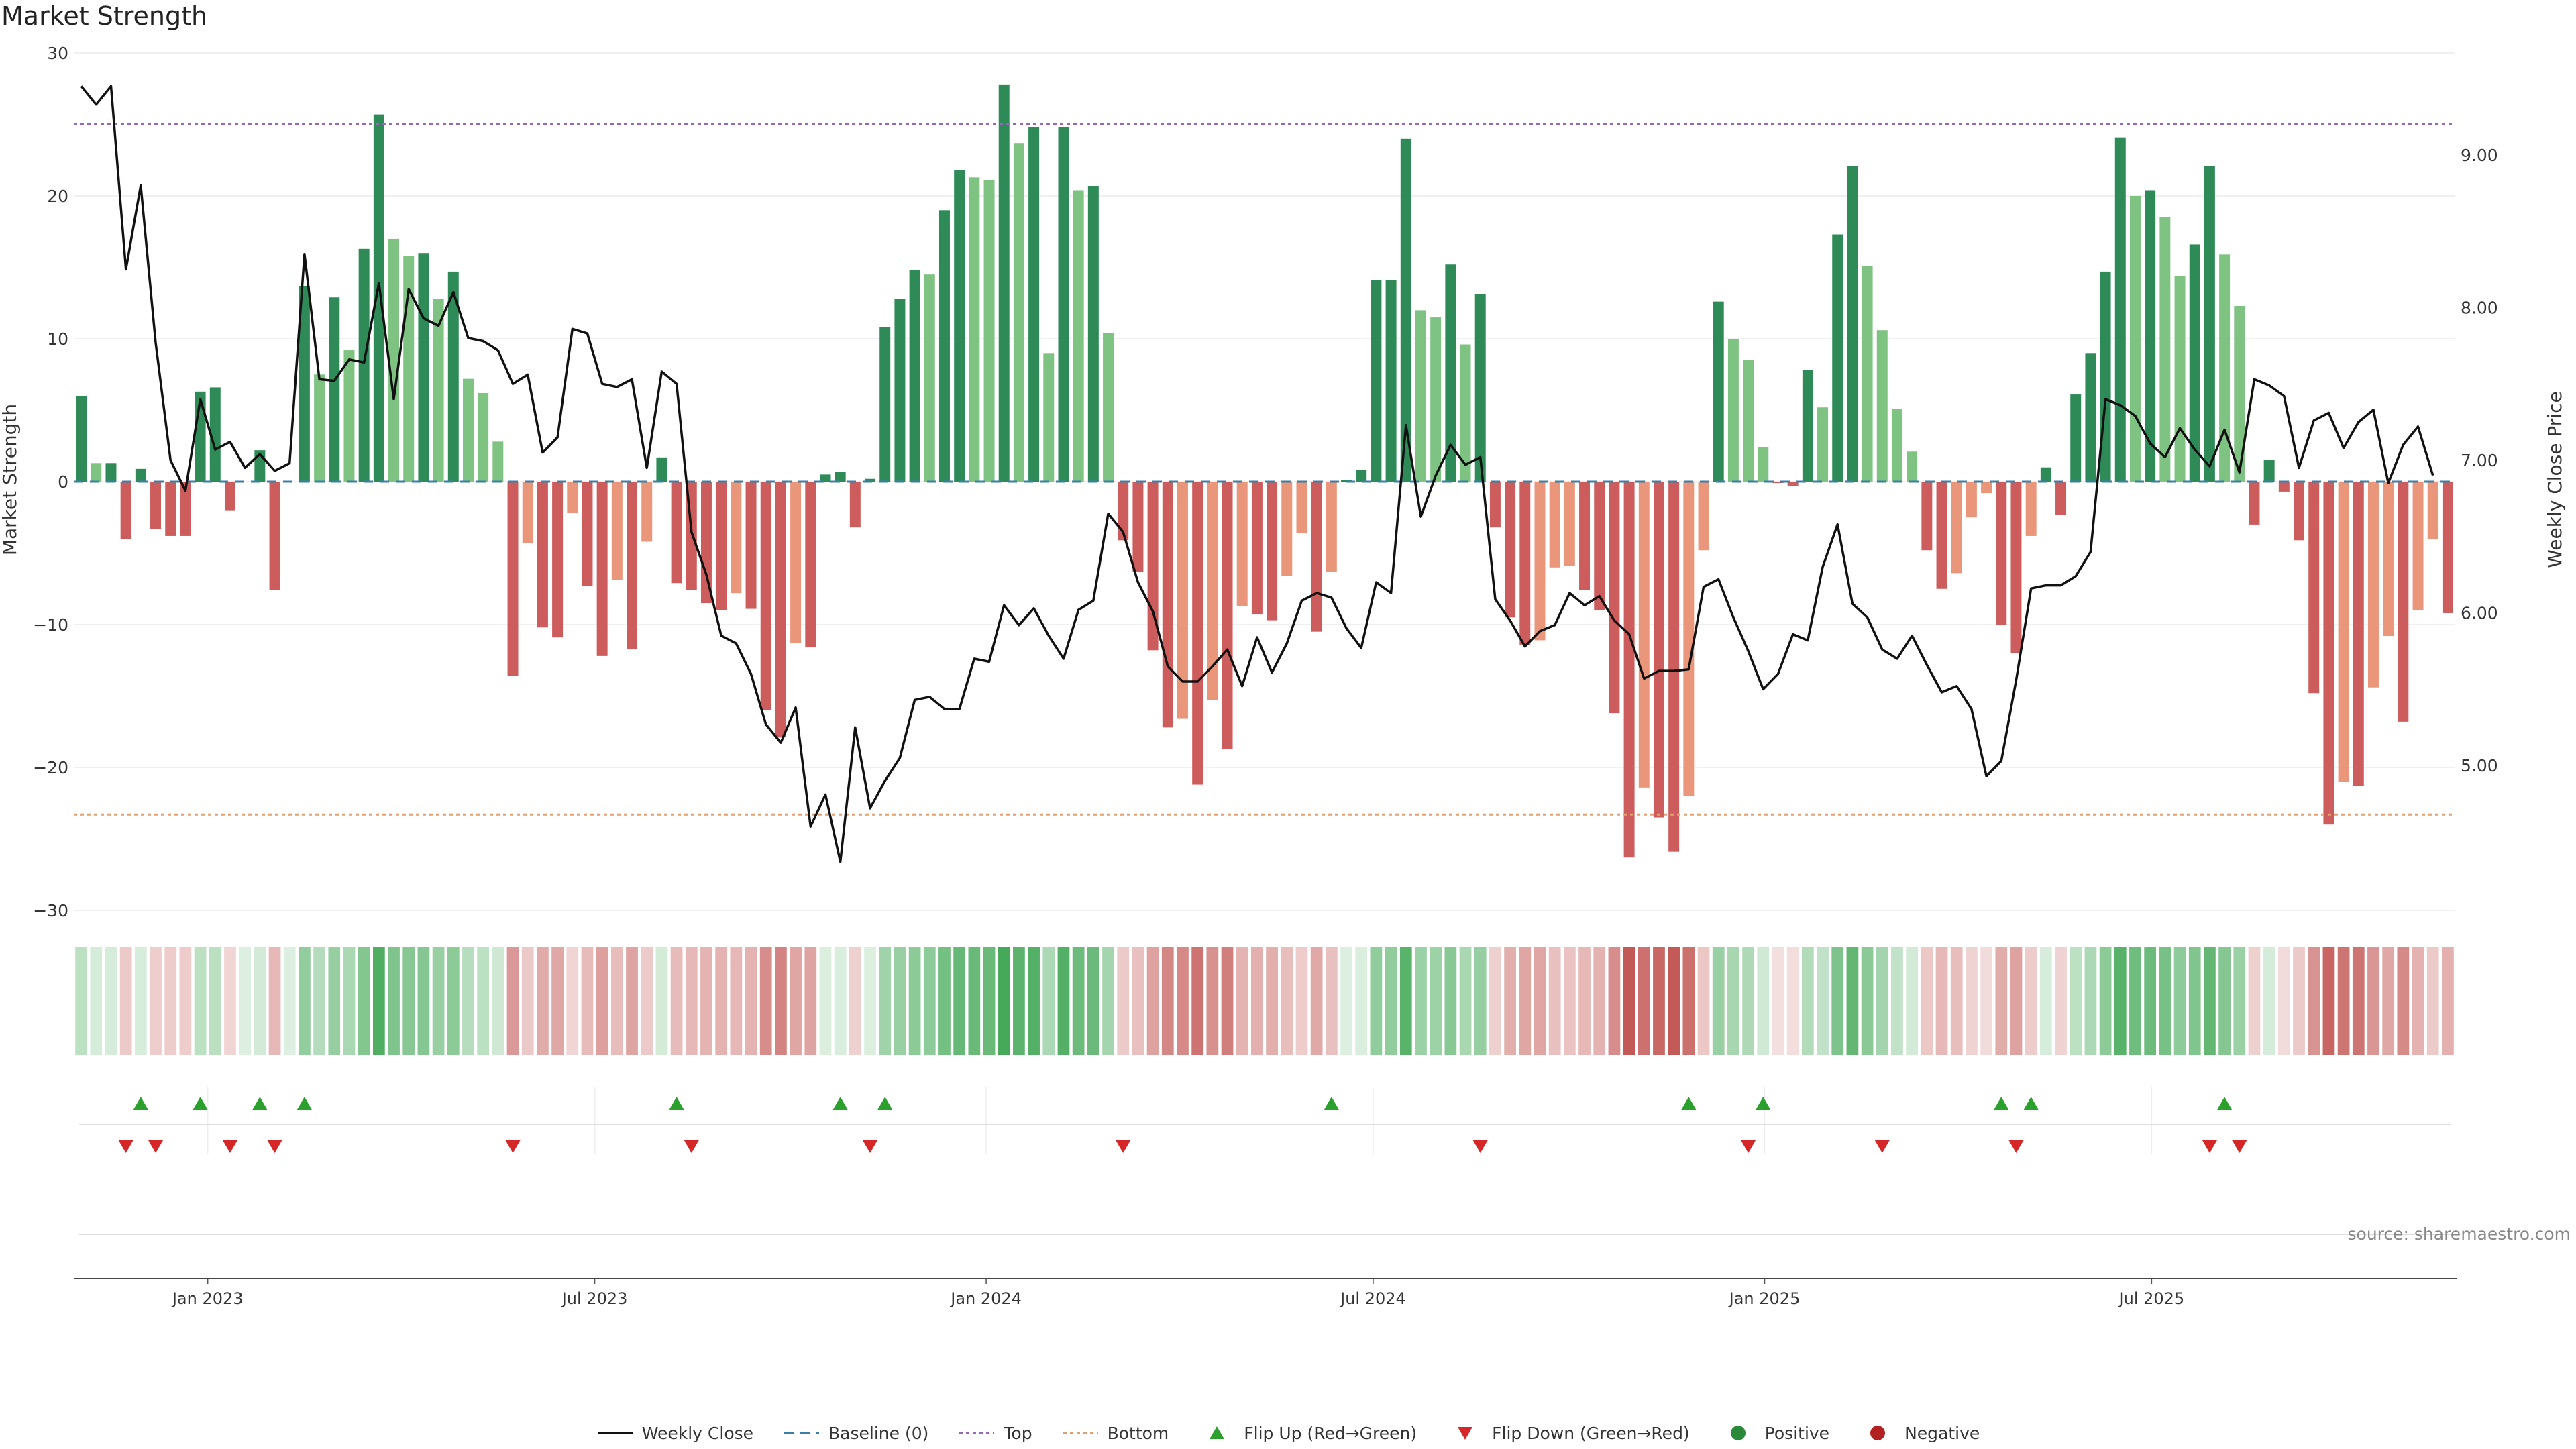 The height and width of the screenshot is (1449, 2576). What do you see at coordinates (1217, 1432) in the screenshot?
I see `legend-swatch-flip-up` at bounding box center [1217, 1432].